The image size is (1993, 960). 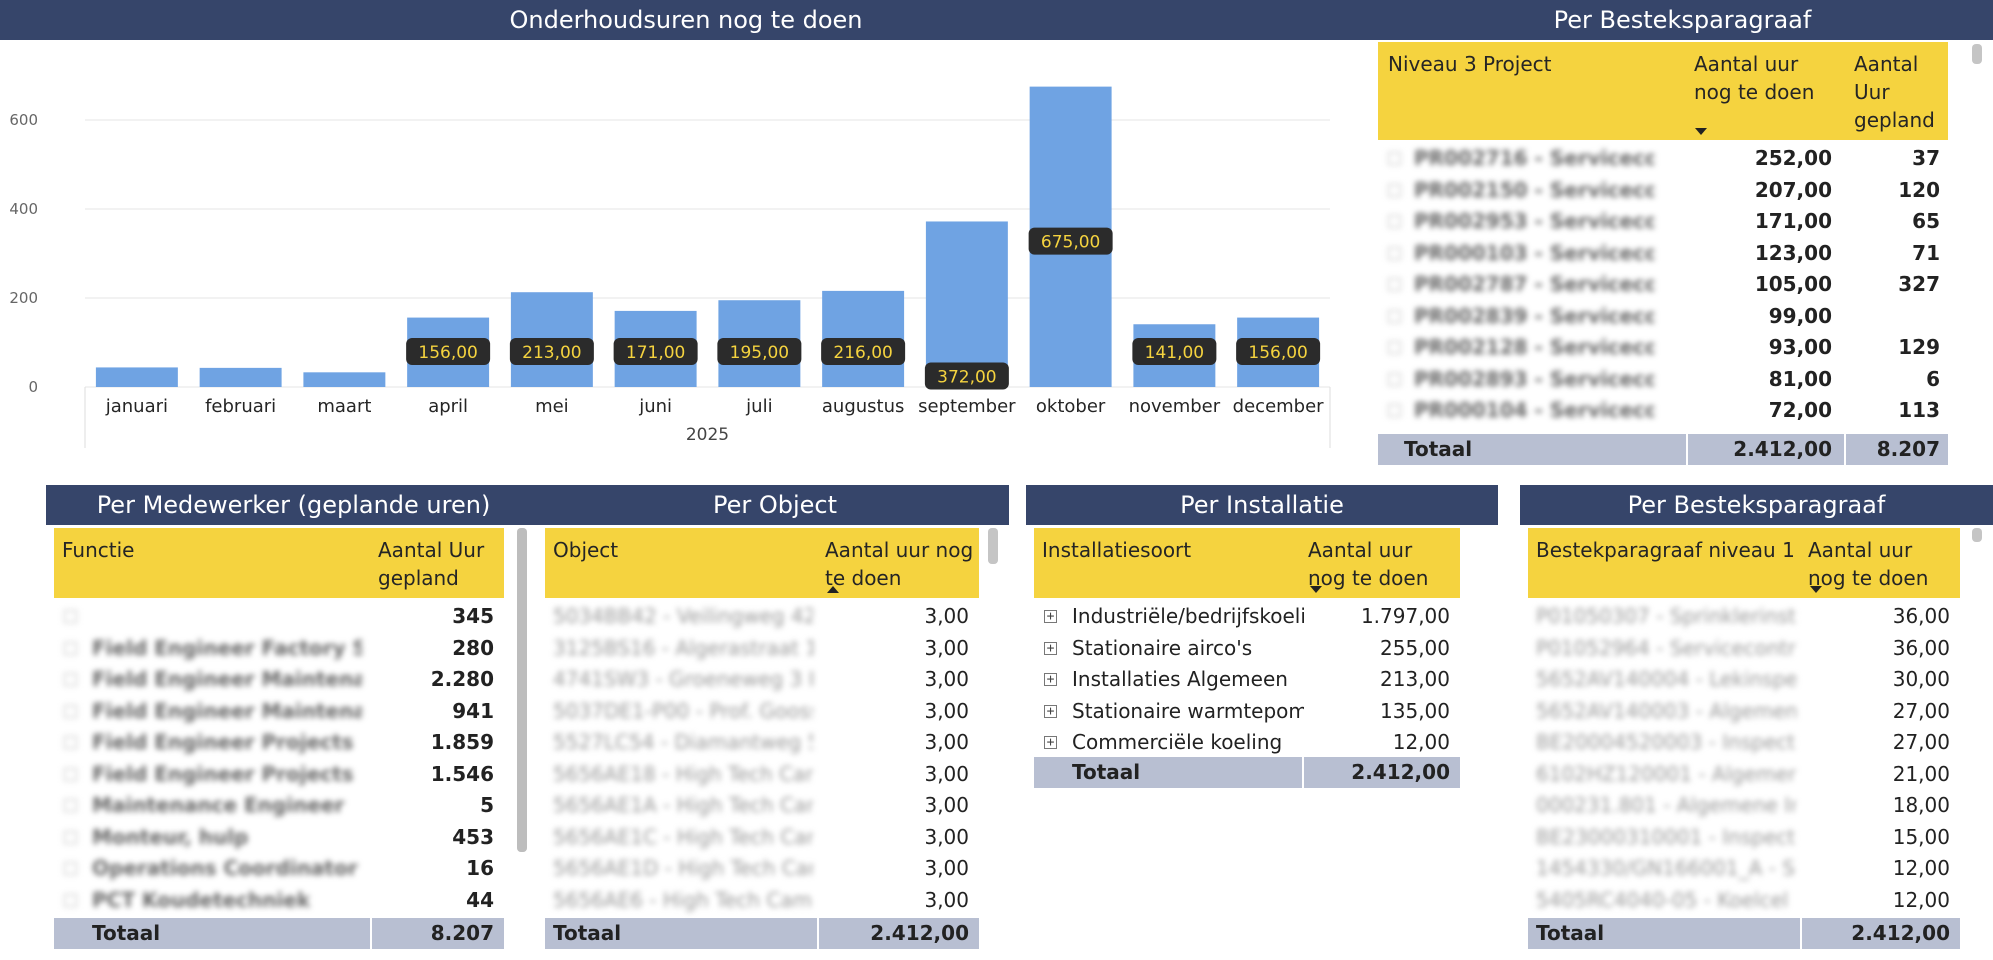 I want to click on x-tick-label: augustus, so click(x=863, y=406).